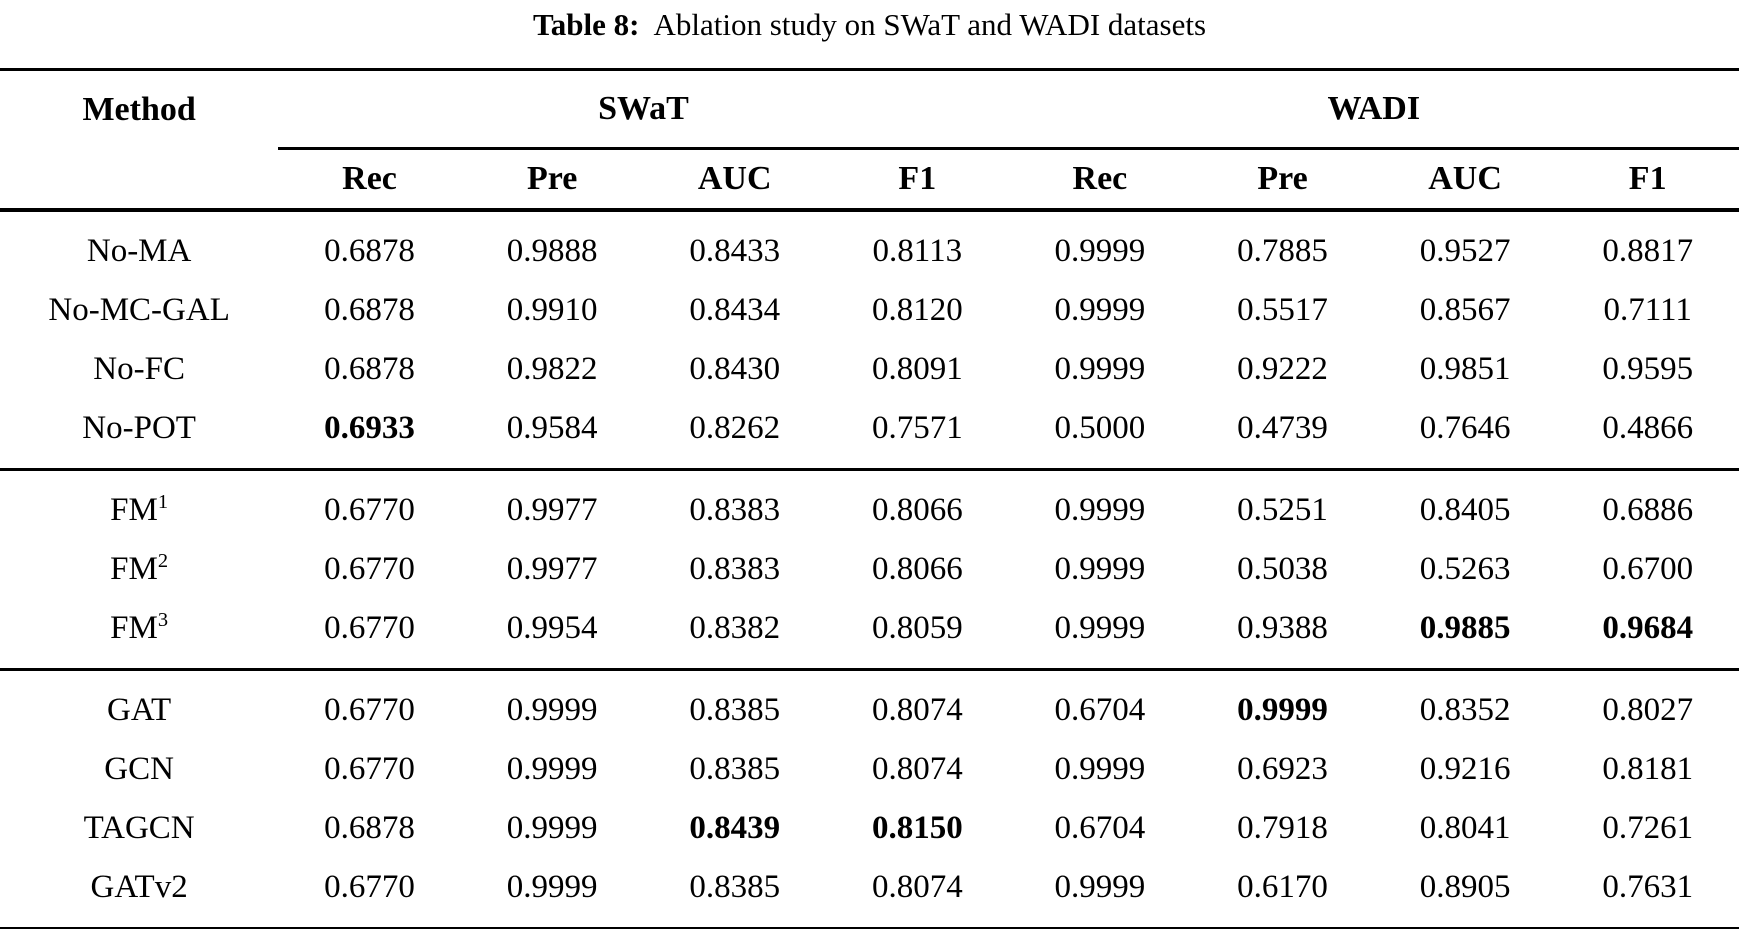 This screenshot has width=1739, height=929. I want to click on value-cell: 0.9910, so click(552, 310).